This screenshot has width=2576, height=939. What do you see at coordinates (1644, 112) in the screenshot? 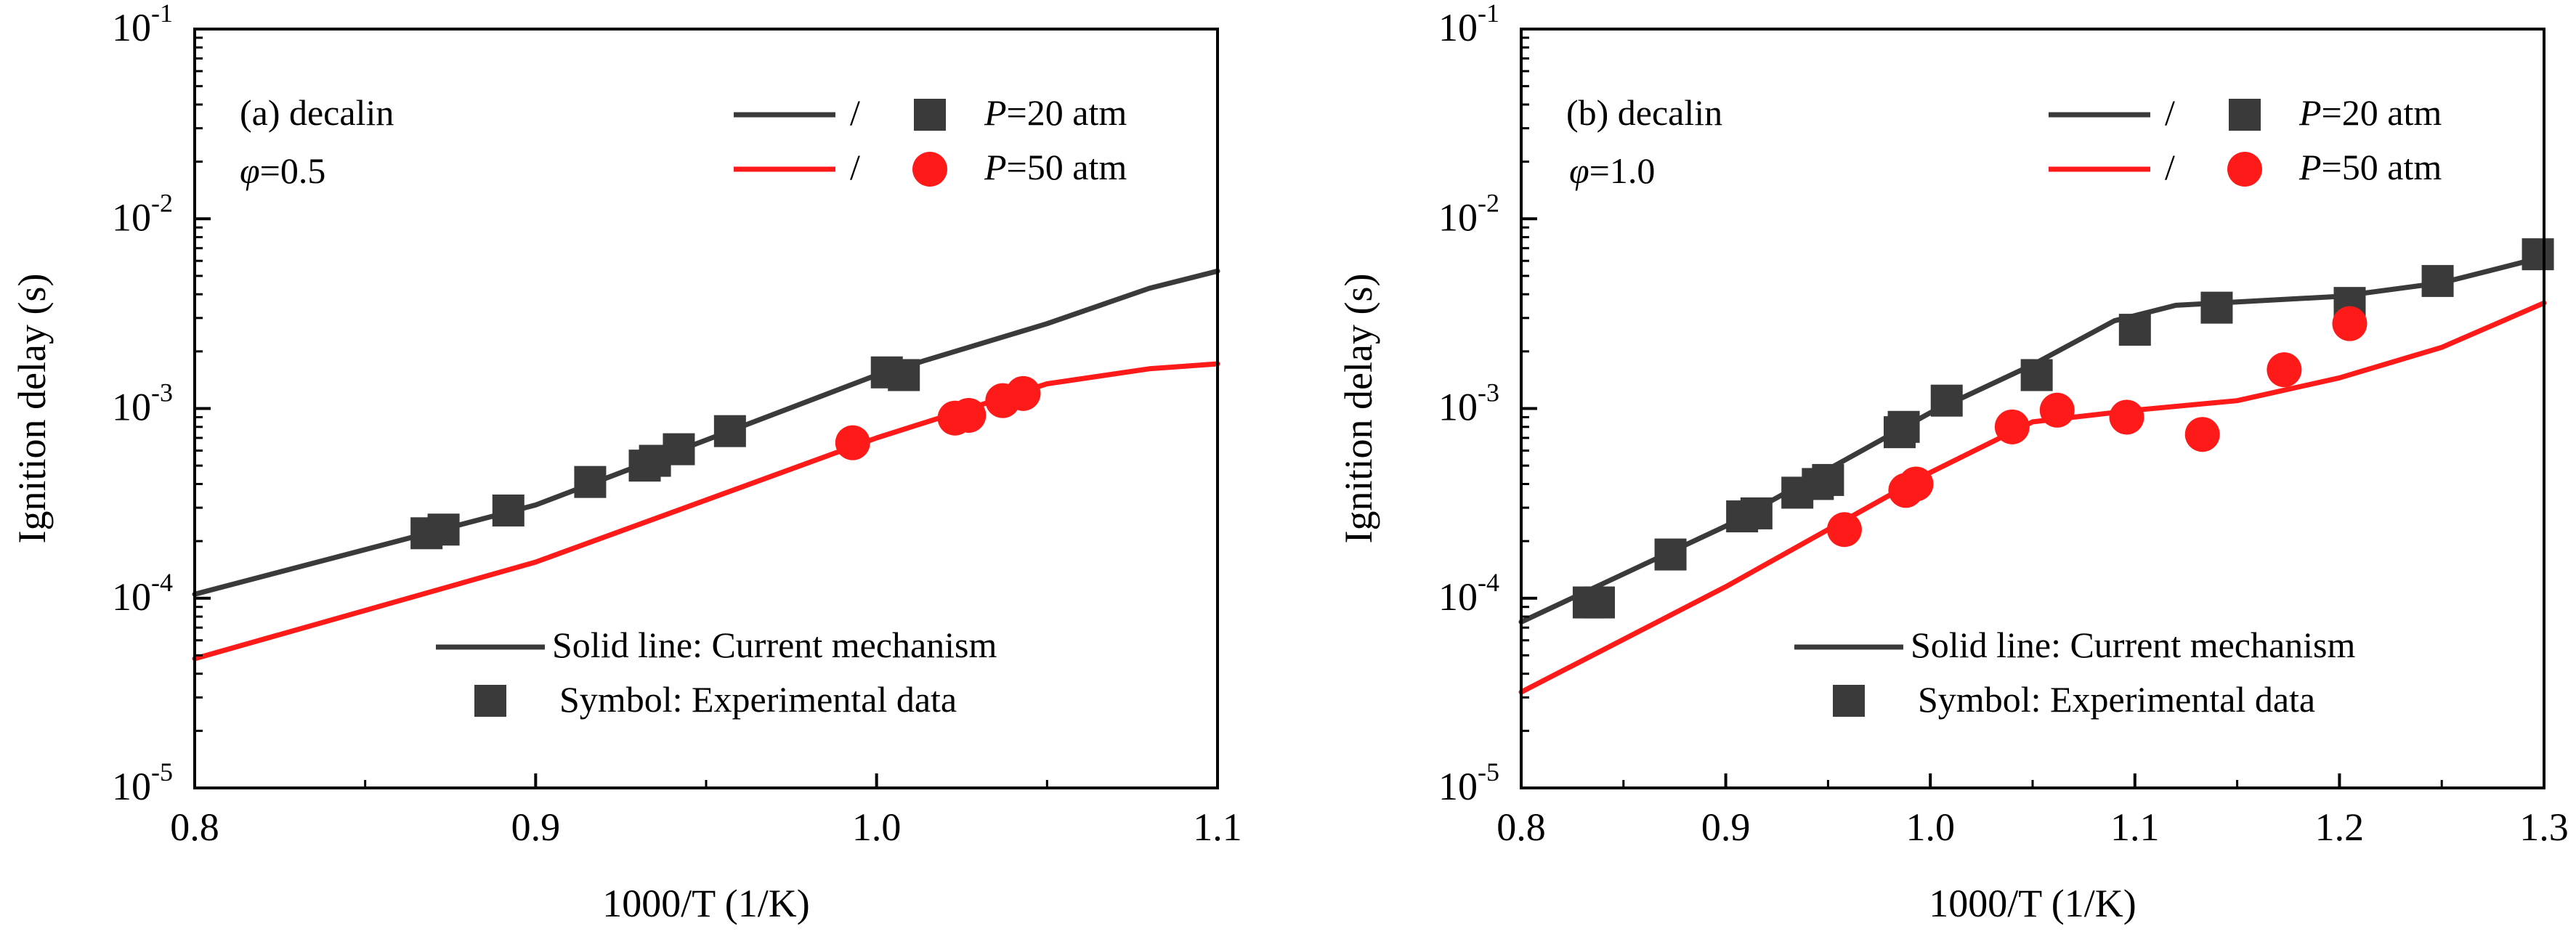
I see `panel-label-b: (b) decalin` at bounding box center [1644, 112].